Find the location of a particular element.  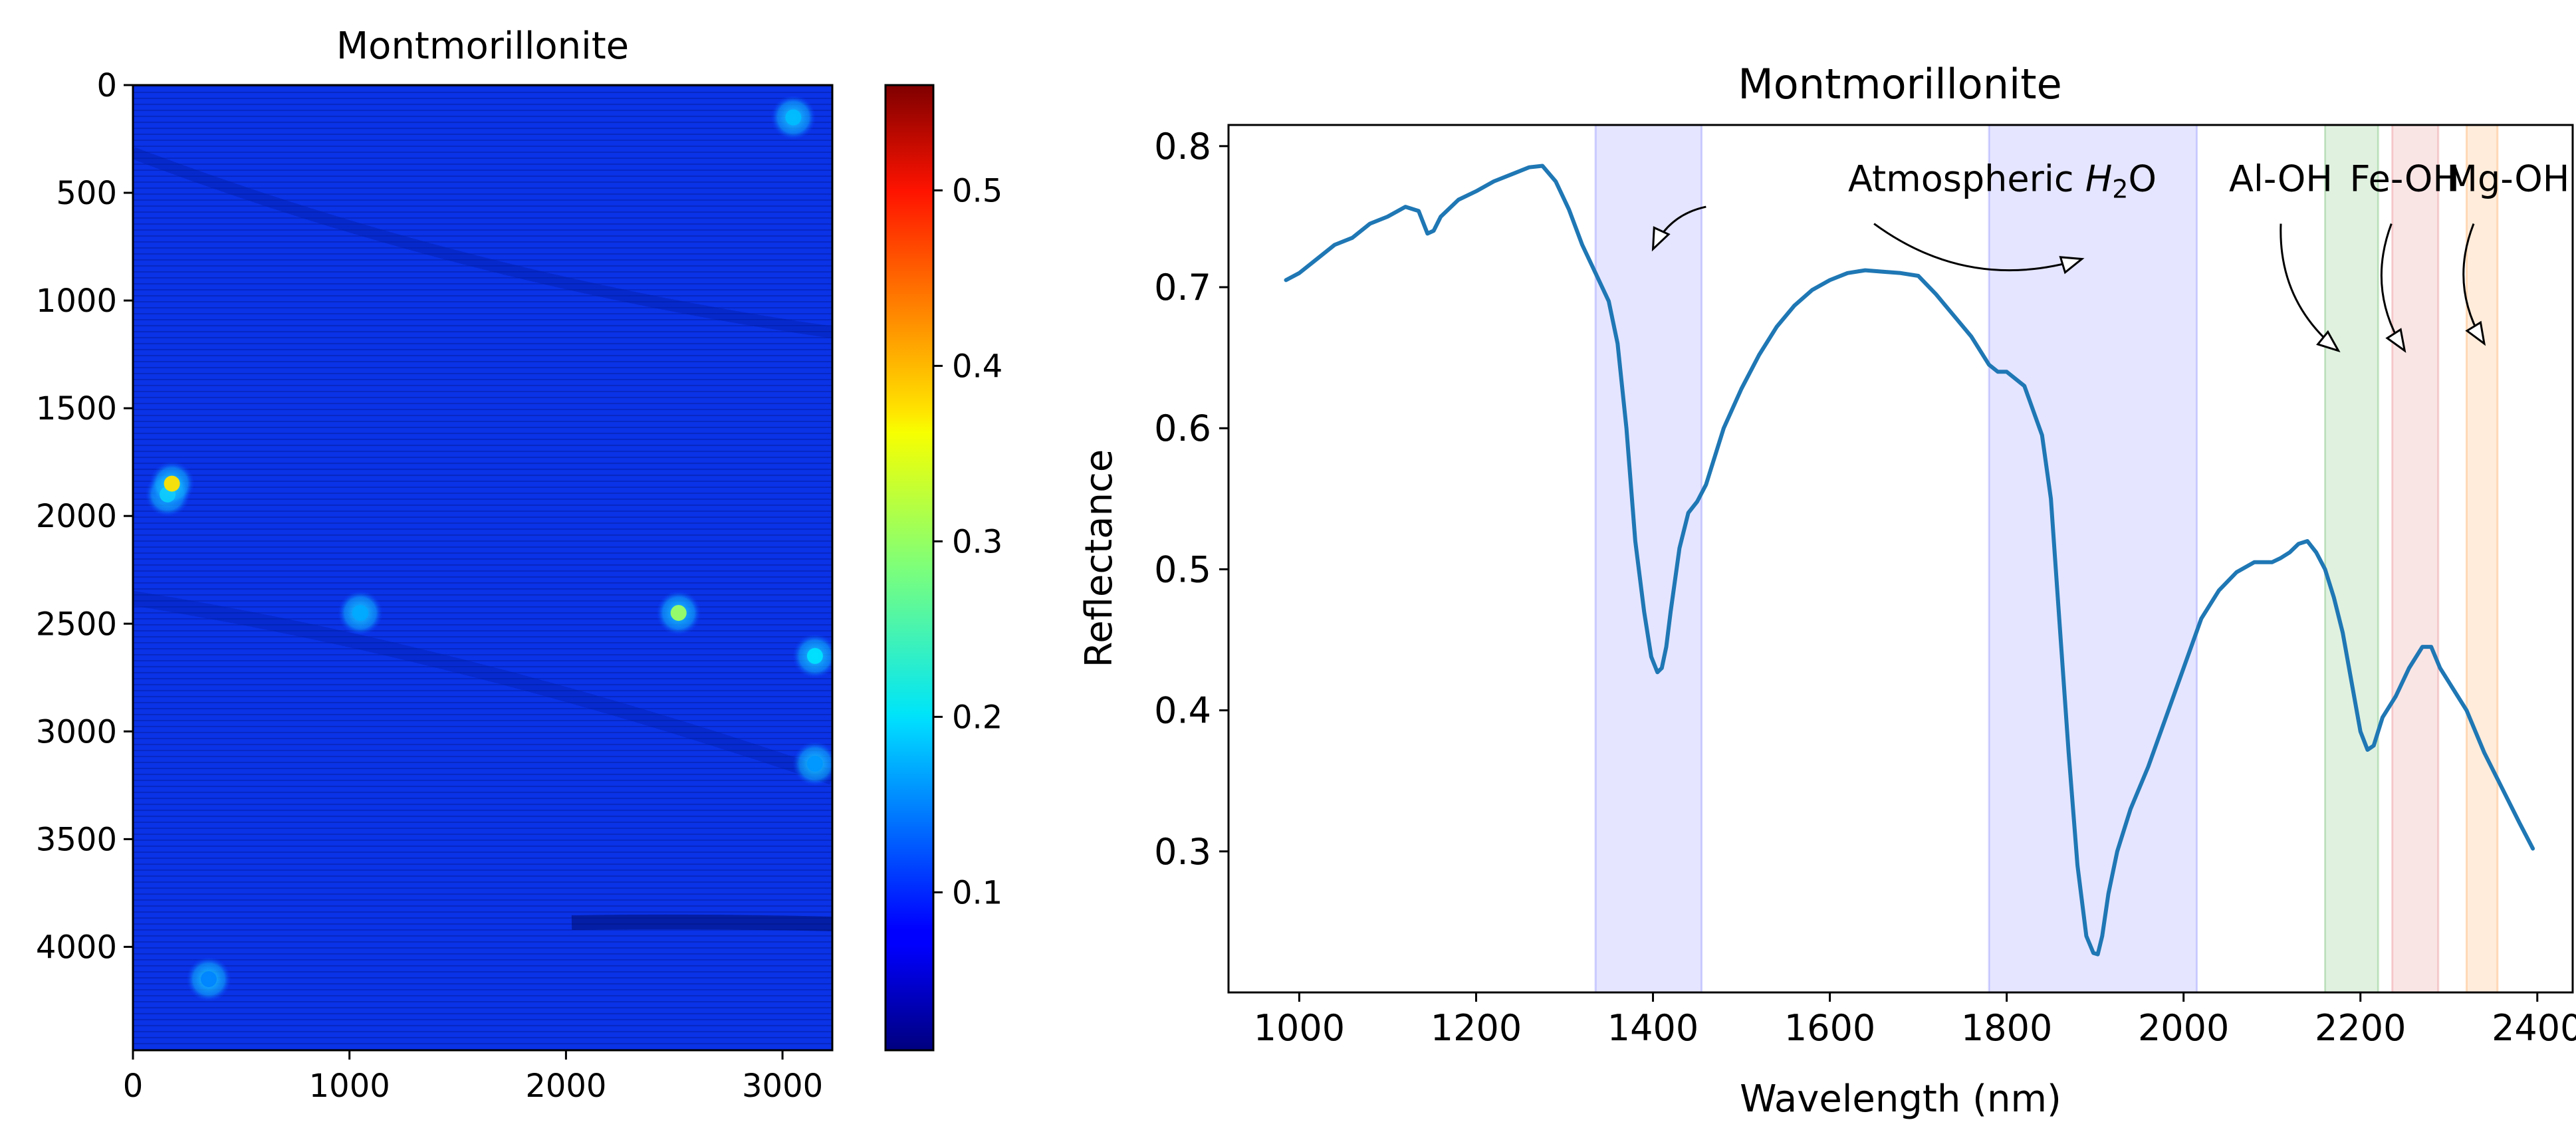

heatmap-y-tick-label: 1500 is located at coordinates (76, 408).